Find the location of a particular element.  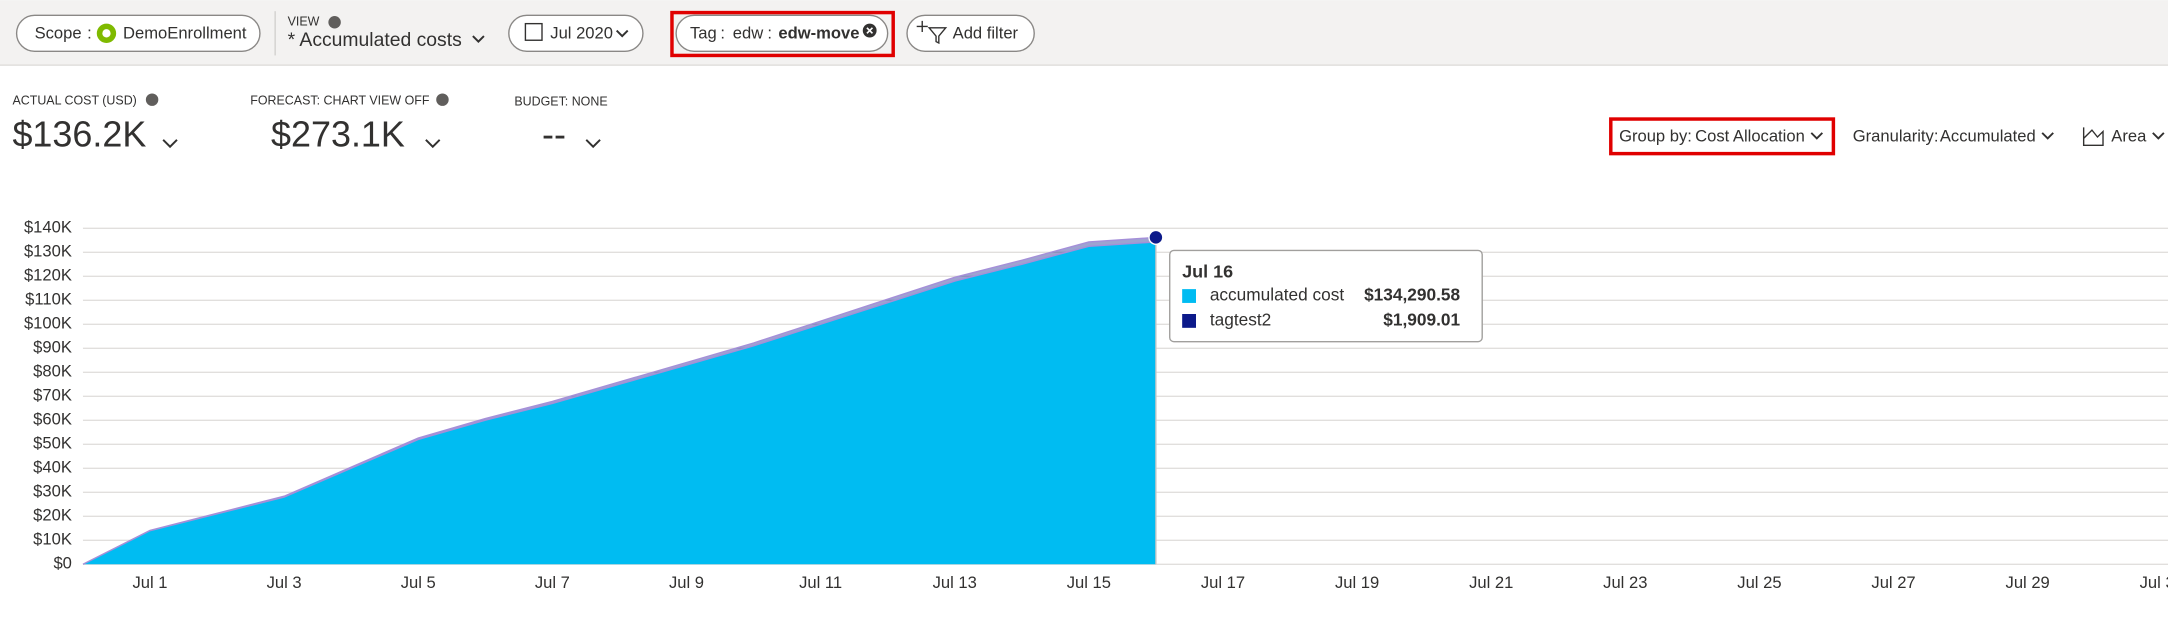

tooltip-series-name: tagtest2 is located at coordinates (1240, 319).